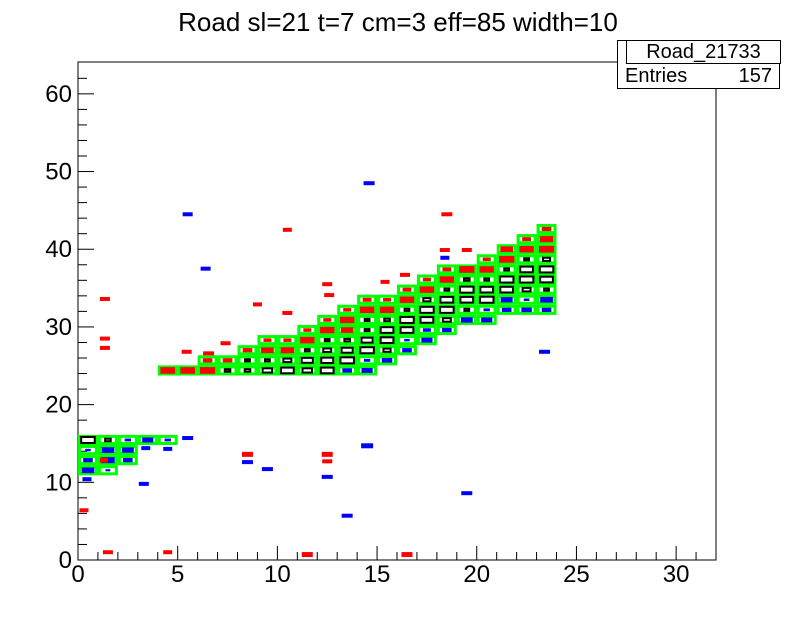  What do you see at coordinates (398, 22) in the screenshot?
I see `chart-title: Road sl=21 t=7 cm=3 eff=85 width=10` at bounding box center [398, 22].